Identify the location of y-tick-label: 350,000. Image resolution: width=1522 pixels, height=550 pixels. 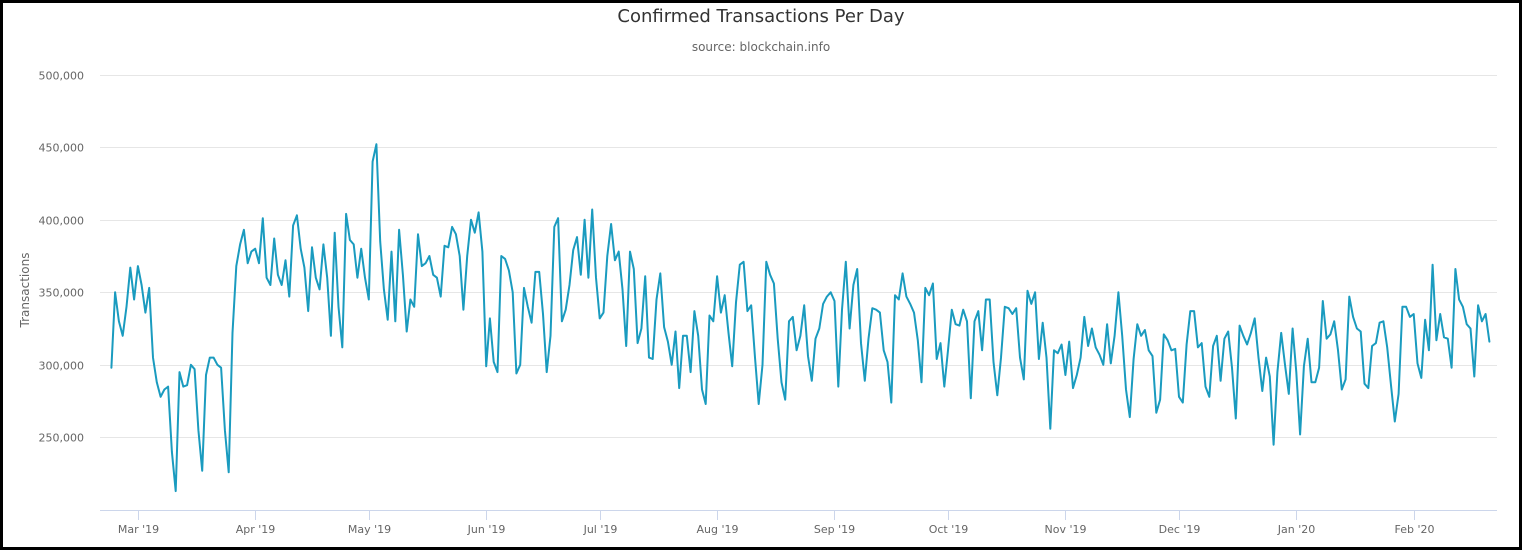
(62, 293).